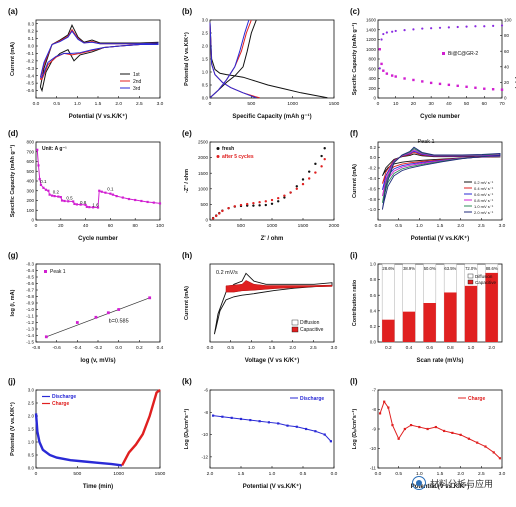 Image resolution: width=516 pixels, height=507 pixels. What do you see at coordinates (463, 54) in the screenshot?
I see `legend-label: Bi@C@GR-2` at bounding box center [463, 54].